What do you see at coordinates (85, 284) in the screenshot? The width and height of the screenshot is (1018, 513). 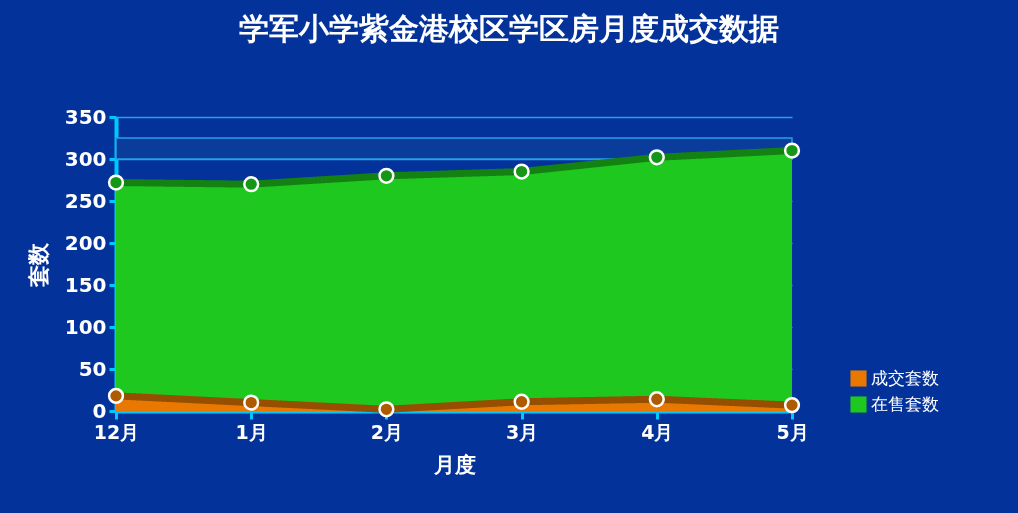 I see `y-tick-label: 150` at bounding box center [85, 284].